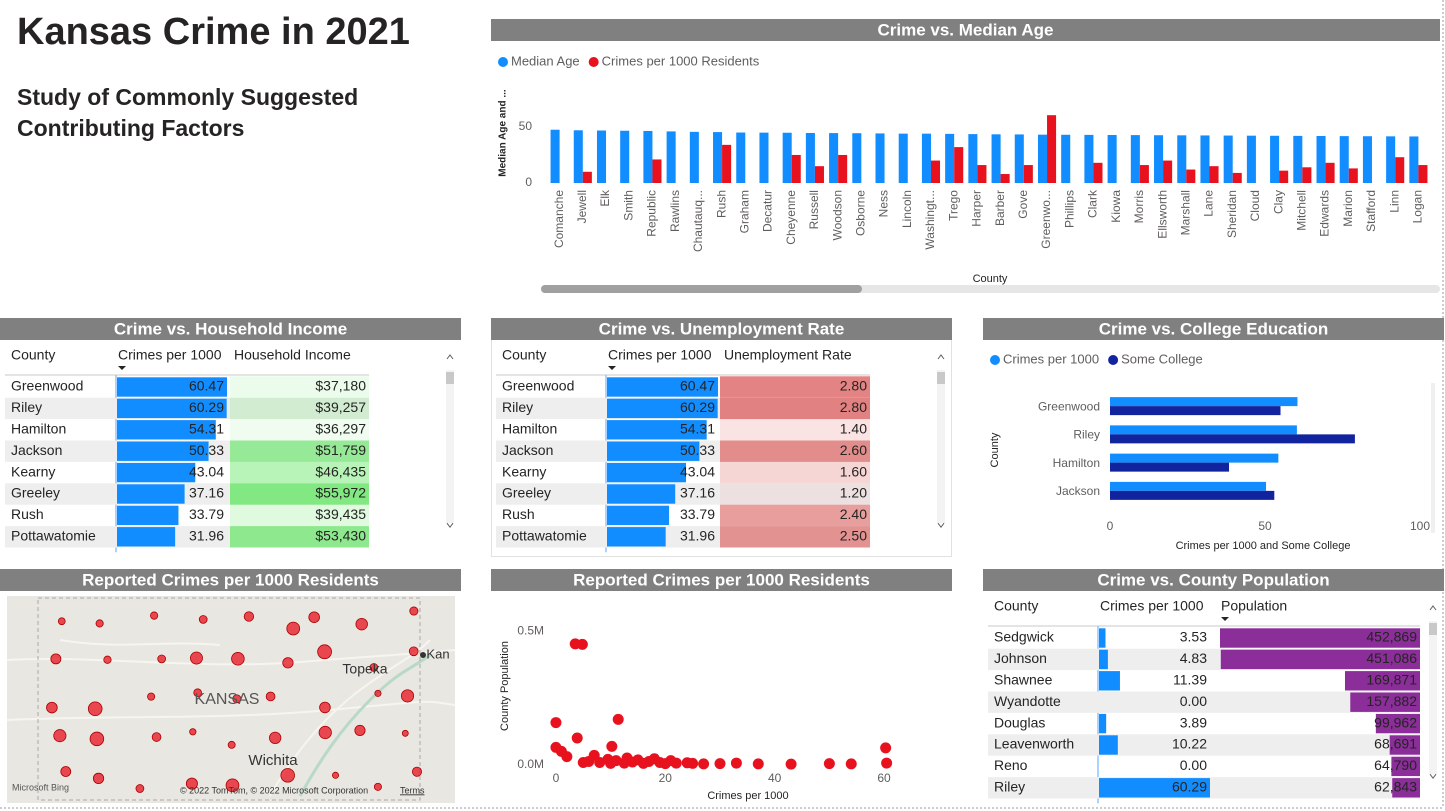 Image resolution: width=1445 pixels, height=811 pixels. I want to click on row-label: Greeley, so click(526, 493).